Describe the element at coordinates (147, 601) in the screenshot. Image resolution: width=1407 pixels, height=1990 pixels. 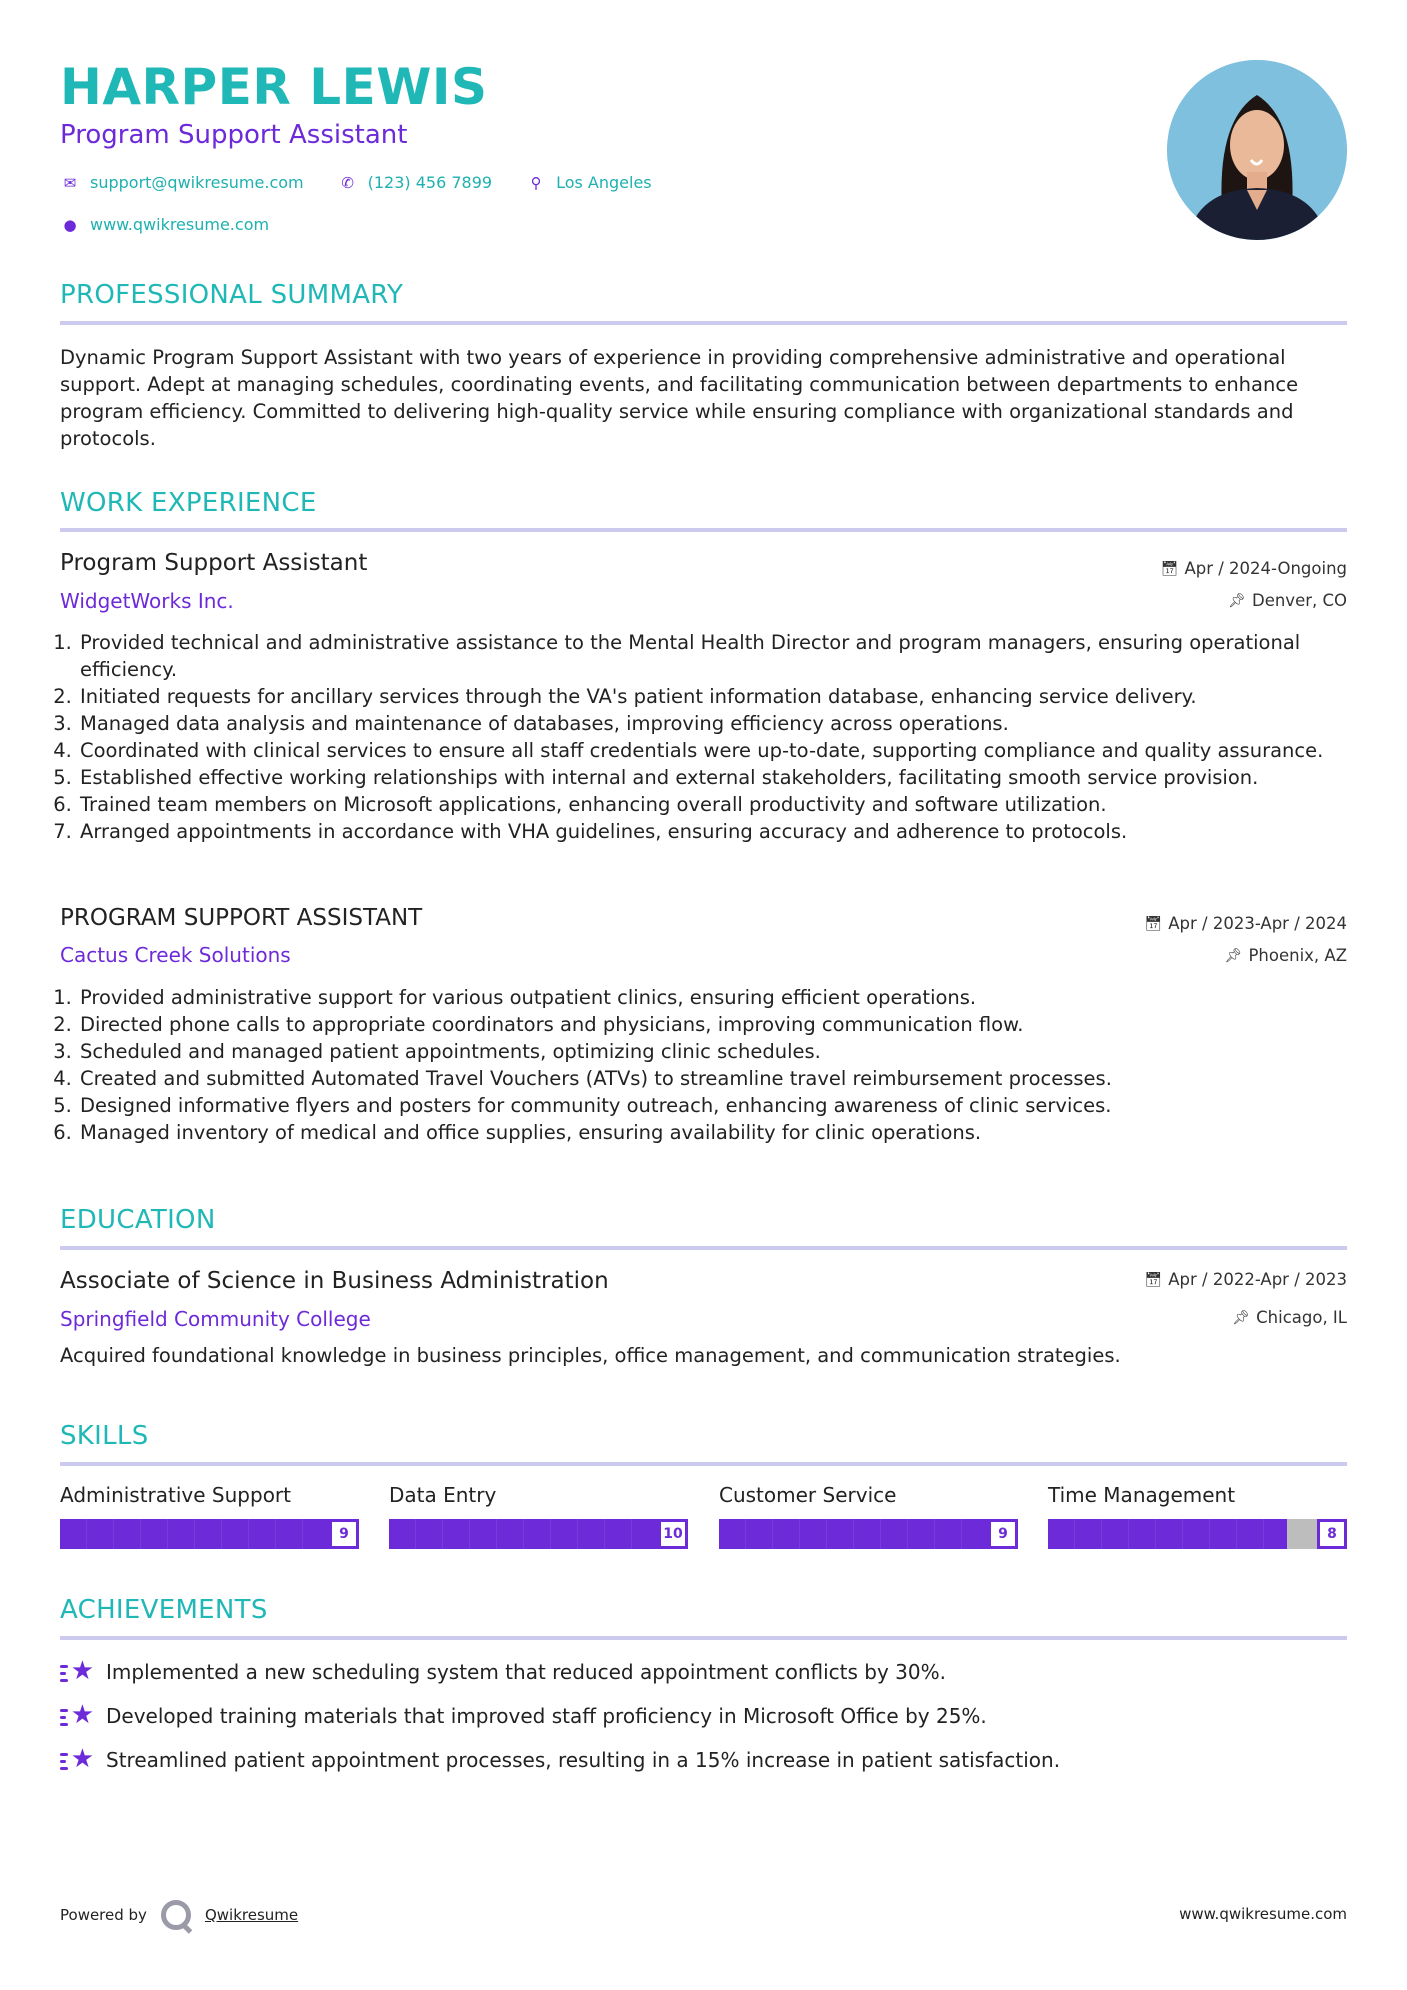
I see `company-name: WidgetWorks Inc.` at that location.